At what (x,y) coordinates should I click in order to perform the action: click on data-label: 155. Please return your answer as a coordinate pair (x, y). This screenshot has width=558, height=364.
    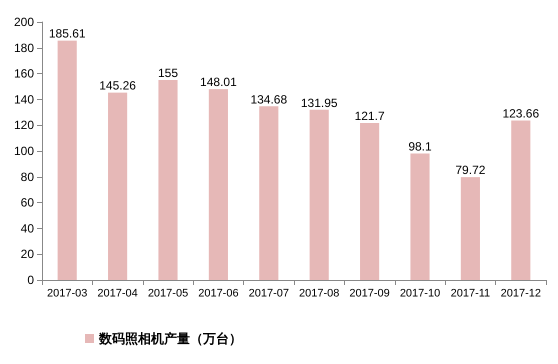
    Looking at the image, I should click on (168, 73).